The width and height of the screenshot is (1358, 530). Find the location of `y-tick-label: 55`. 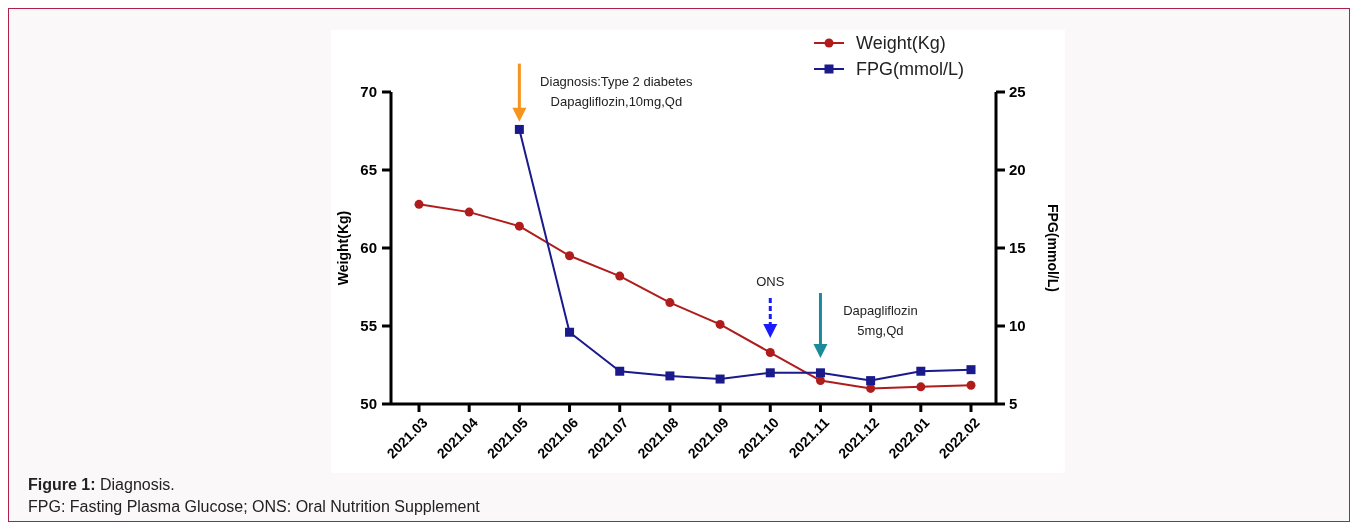

y-tick-label: 55 is located at coordinates (368, 326).